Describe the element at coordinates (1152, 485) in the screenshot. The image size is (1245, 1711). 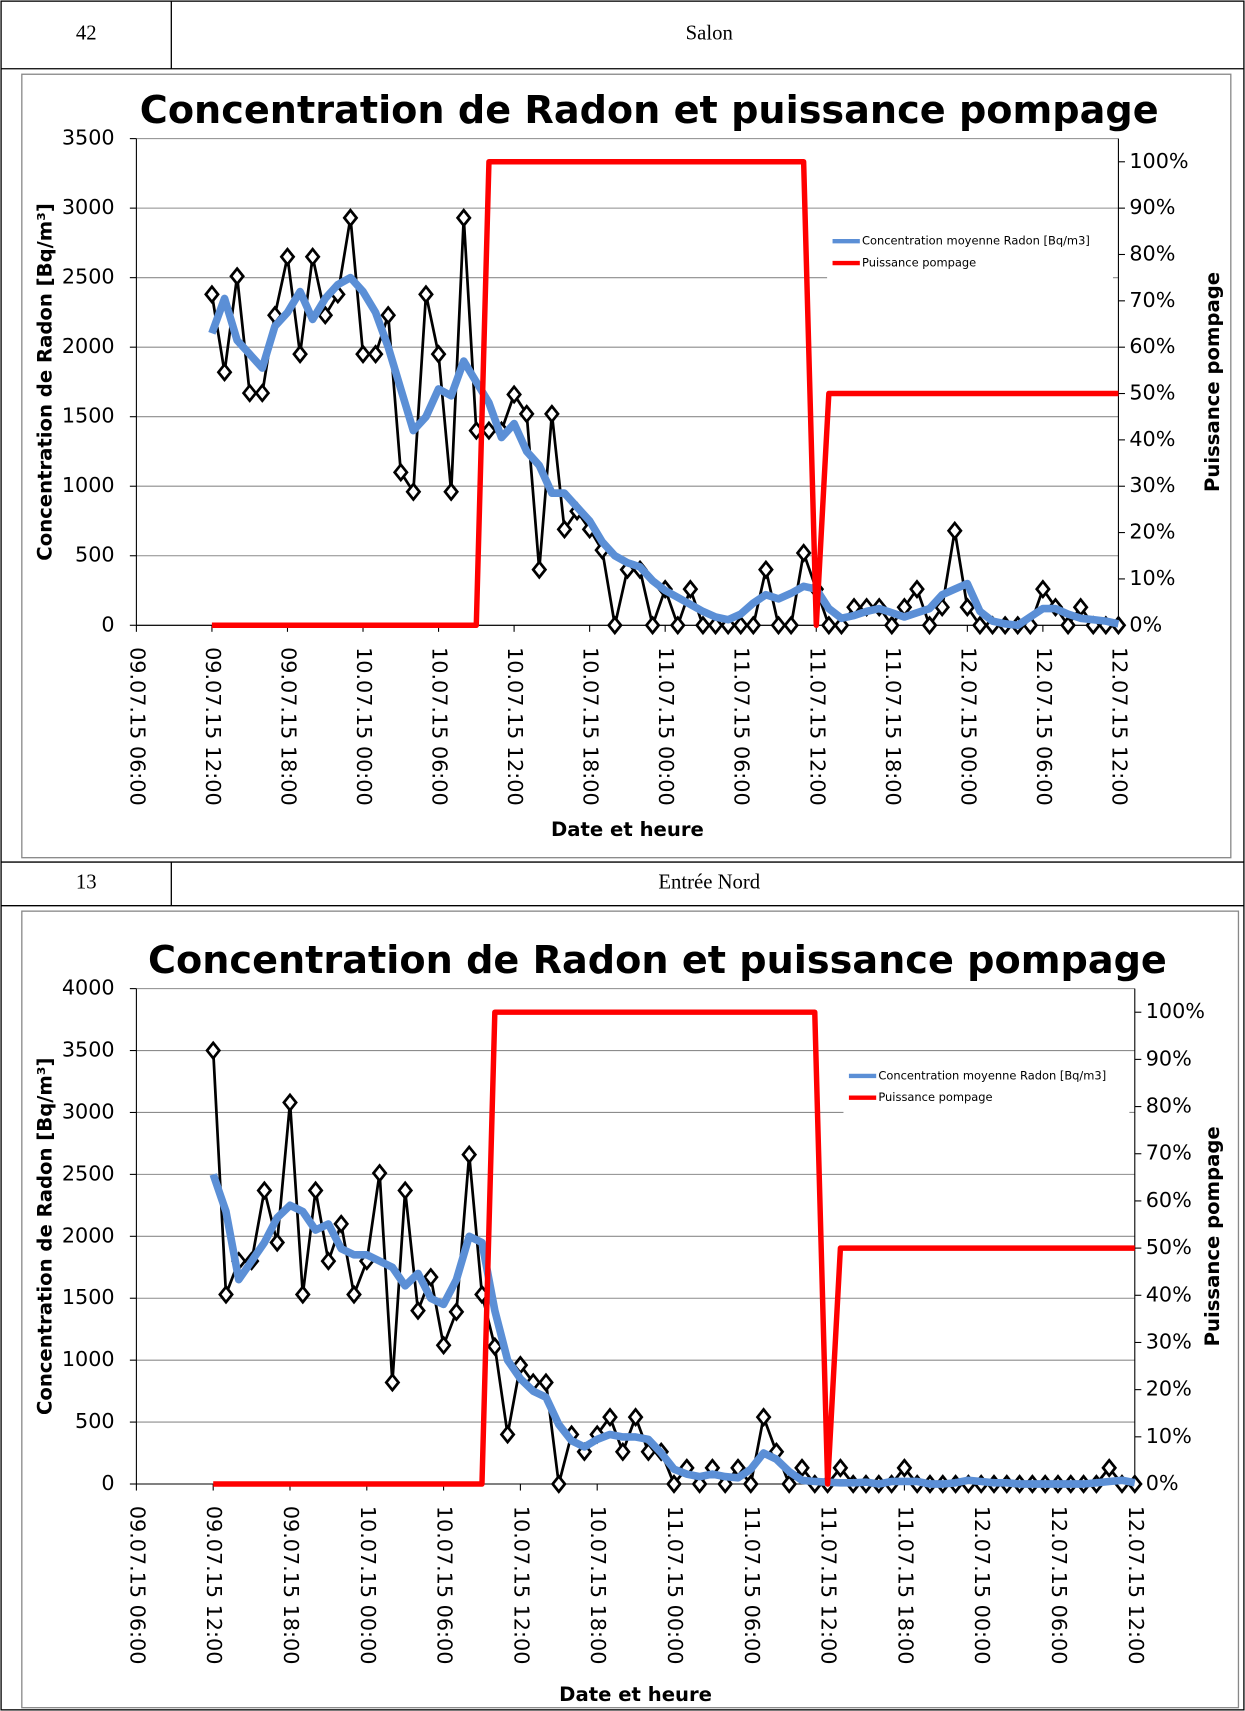
I see `y2-tick-label: 30%` at that location.